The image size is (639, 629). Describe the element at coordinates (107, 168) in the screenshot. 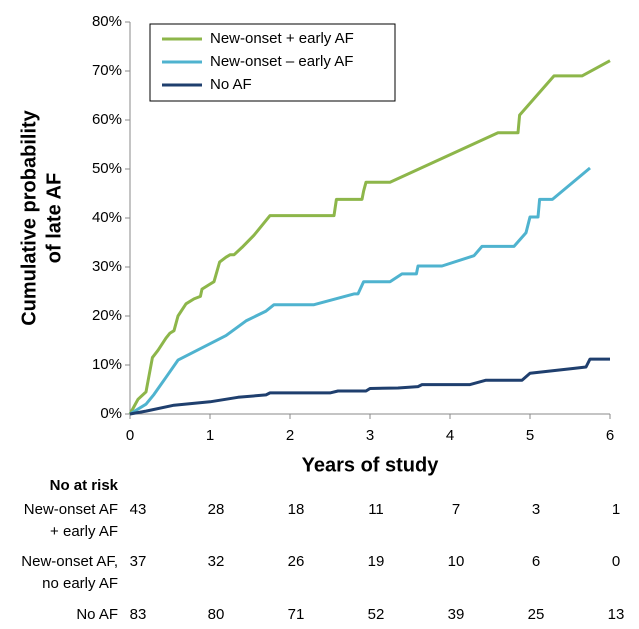

I see `y-tick-label: 50%` at that location.